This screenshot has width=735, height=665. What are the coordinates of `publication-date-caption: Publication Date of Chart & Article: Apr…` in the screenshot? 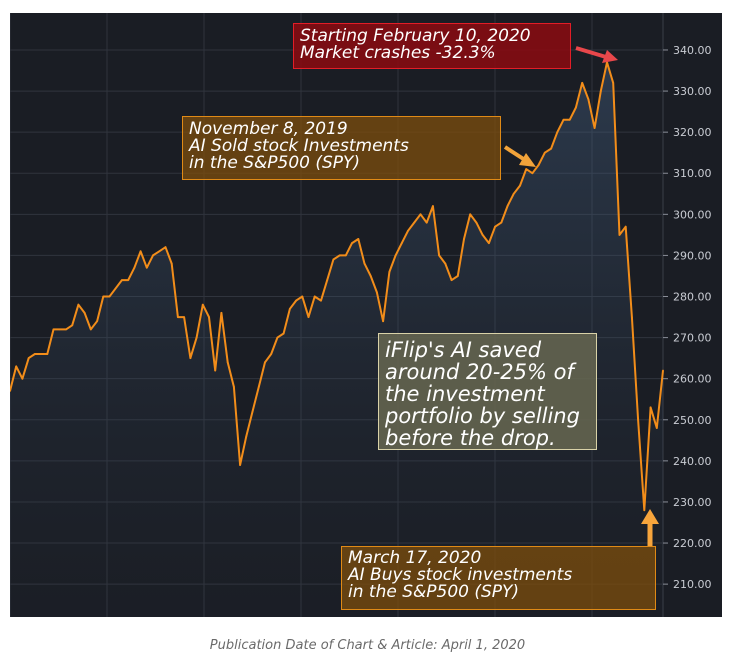 It's located at (367, 645).